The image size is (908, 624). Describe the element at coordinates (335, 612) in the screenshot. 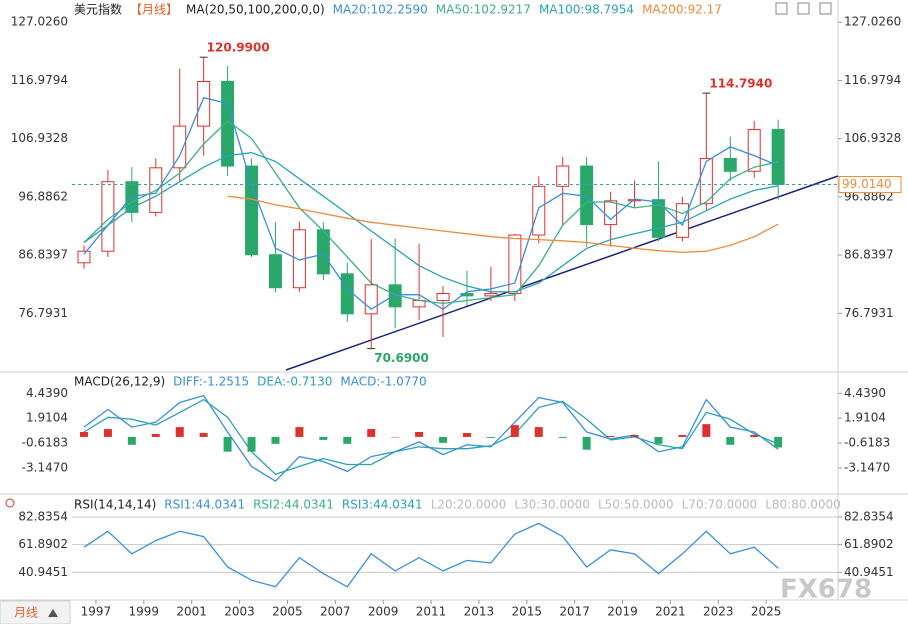

I see `x-tick-label: 2007` at that location.